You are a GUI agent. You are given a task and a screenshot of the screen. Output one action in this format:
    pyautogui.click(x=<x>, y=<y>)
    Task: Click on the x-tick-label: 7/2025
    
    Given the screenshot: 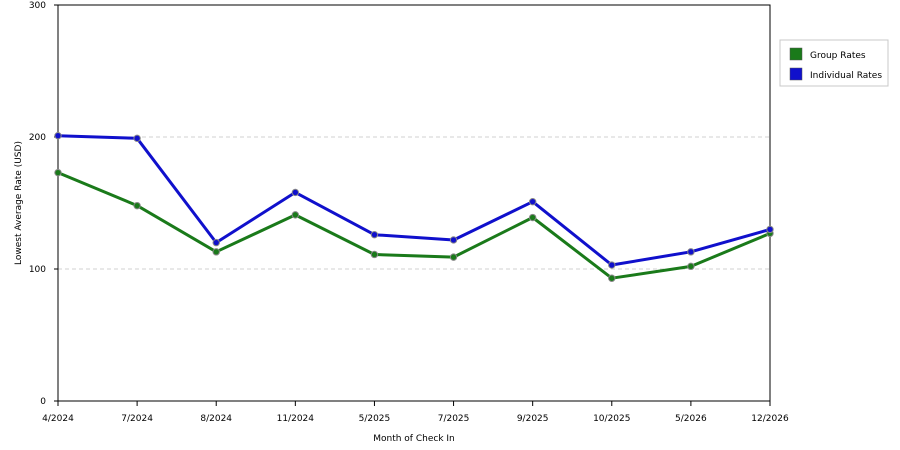 What is the action you would take?
    pyautogui.click(x=454, y=419)
    